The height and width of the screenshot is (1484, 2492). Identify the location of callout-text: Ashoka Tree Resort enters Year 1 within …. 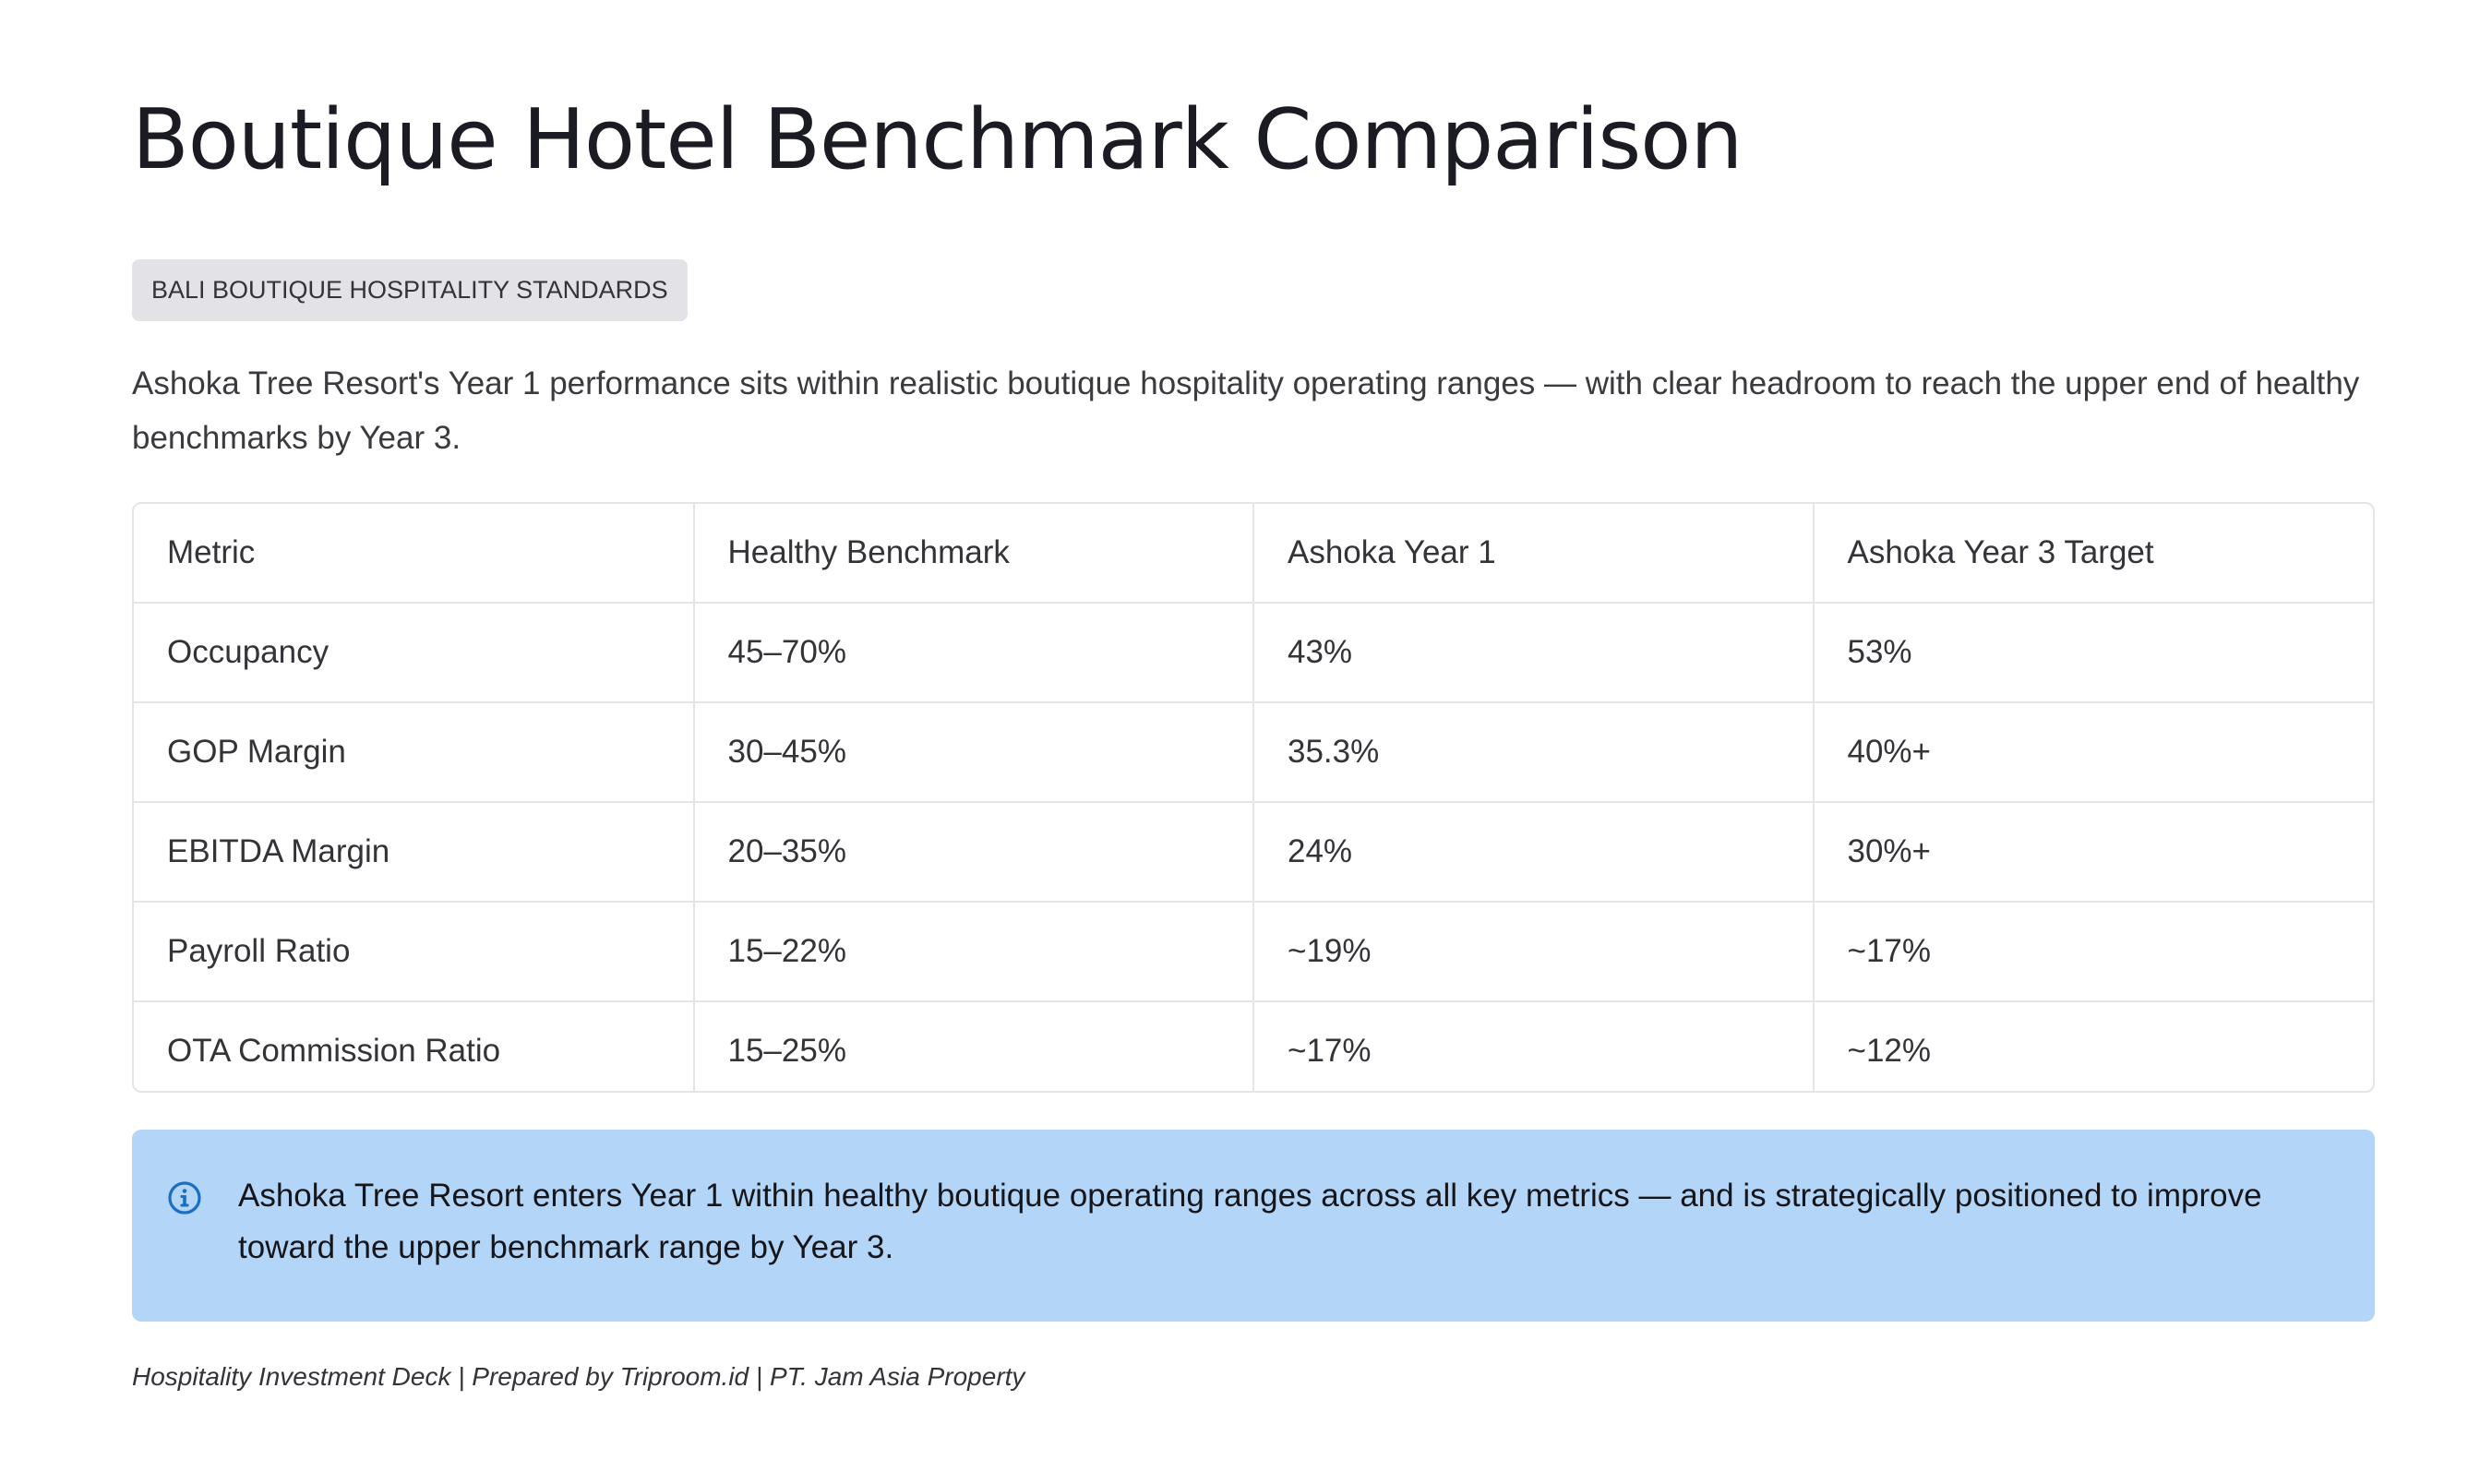
(1250, 1221).